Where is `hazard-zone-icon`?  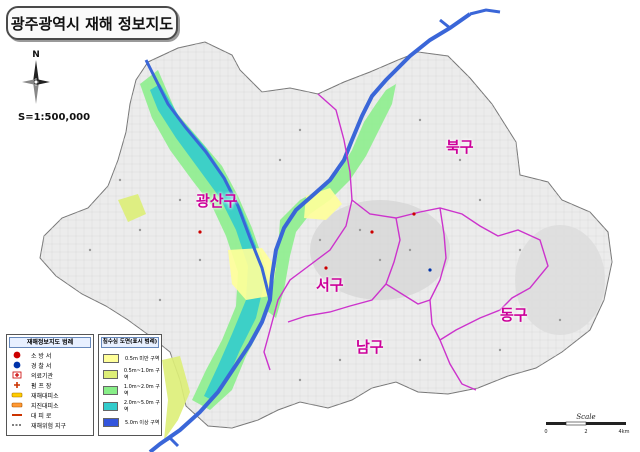
hazard-zone-icon is located at coordinates (17, 425).